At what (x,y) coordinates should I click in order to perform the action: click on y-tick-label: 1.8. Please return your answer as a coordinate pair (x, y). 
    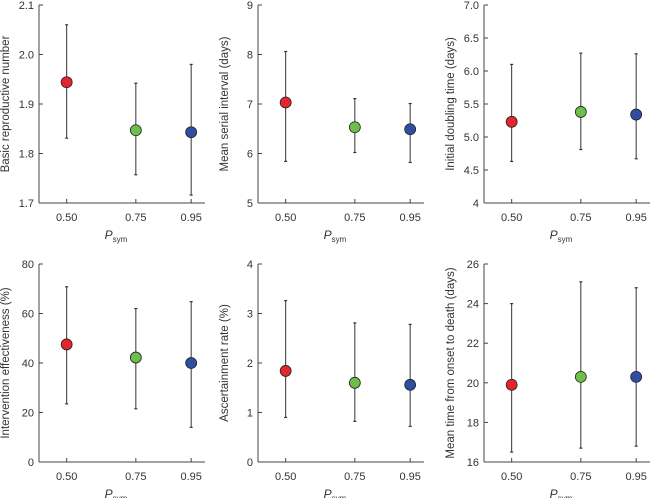
    Looking at the image, I should click on (26, 155).